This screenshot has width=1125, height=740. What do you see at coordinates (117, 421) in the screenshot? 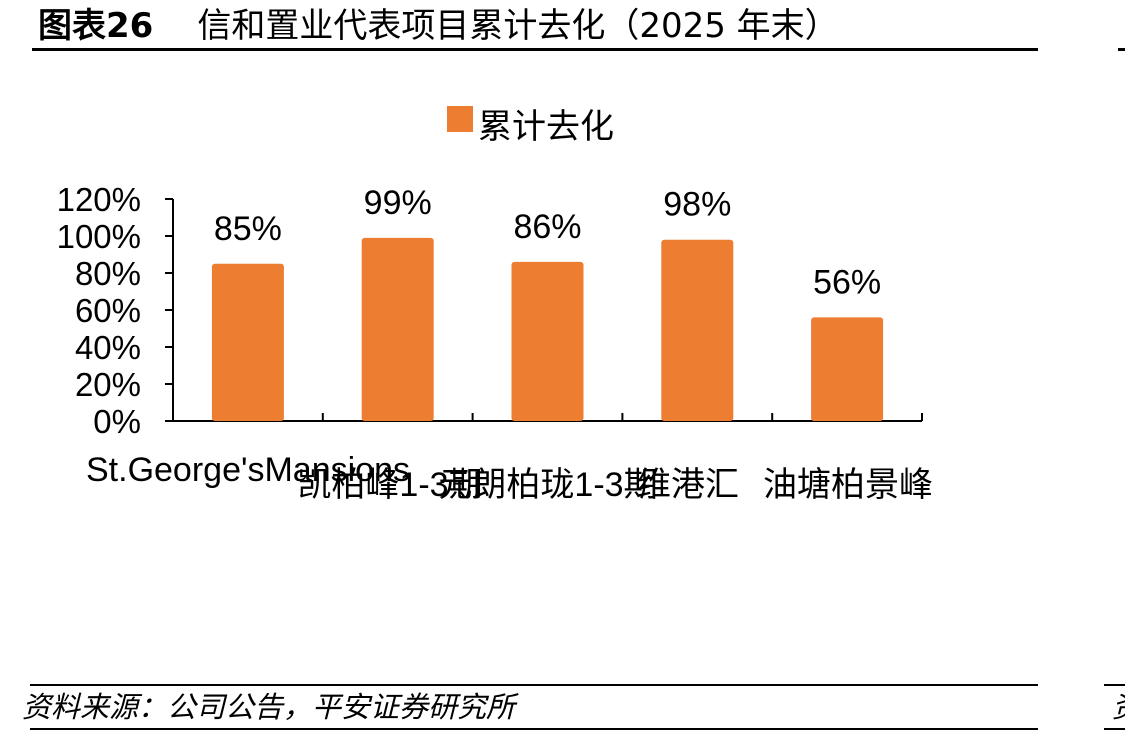
I see `y-tick-label: 0%` at bounding box center [117, 421].